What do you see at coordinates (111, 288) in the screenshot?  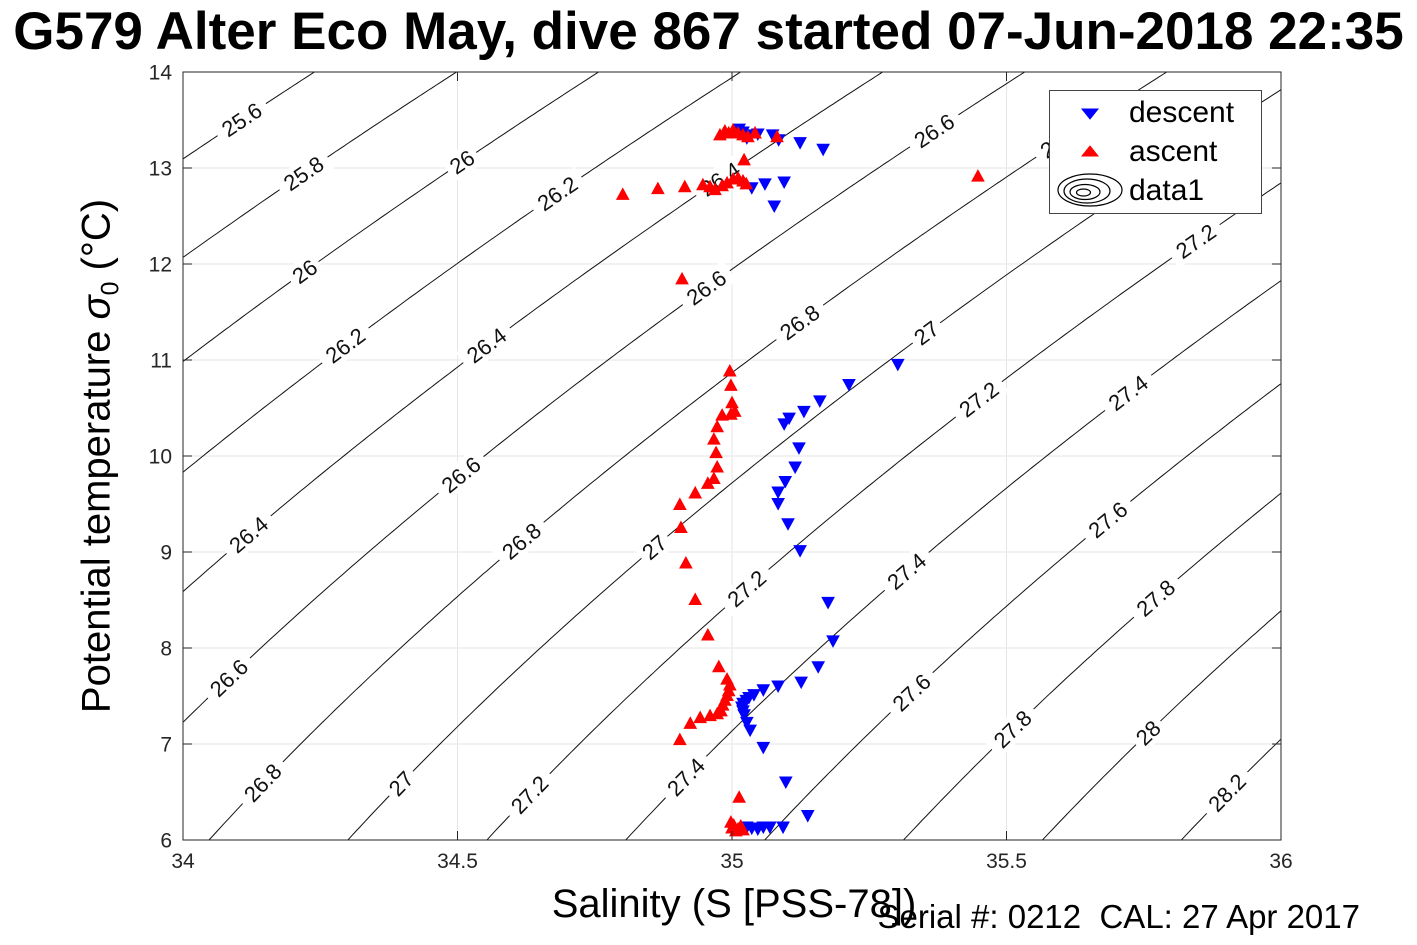 I see `sigma-subscript: 0` at bounding box center [111, 288].